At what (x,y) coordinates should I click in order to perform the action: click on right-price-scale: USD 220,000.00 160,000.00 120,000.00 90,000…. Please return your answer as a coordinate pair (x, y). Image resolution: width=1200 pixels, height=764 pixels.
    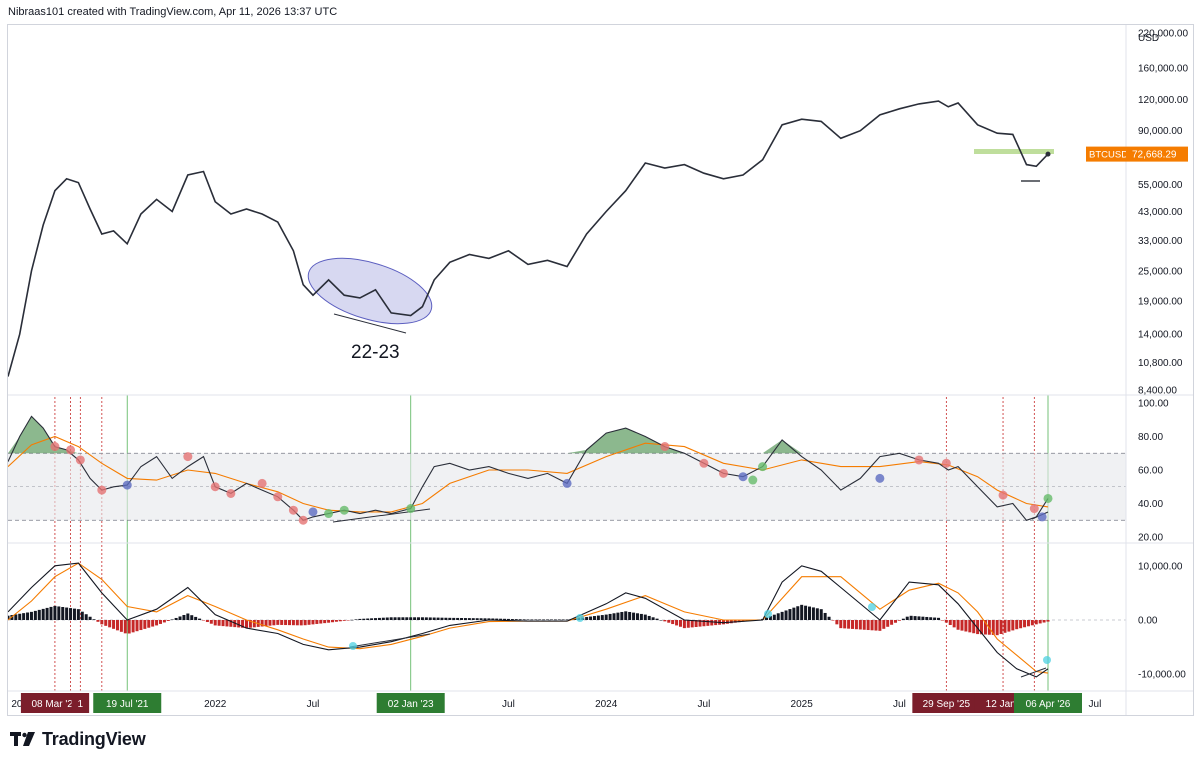
    Looking at the image, I should click on (1137, 370).